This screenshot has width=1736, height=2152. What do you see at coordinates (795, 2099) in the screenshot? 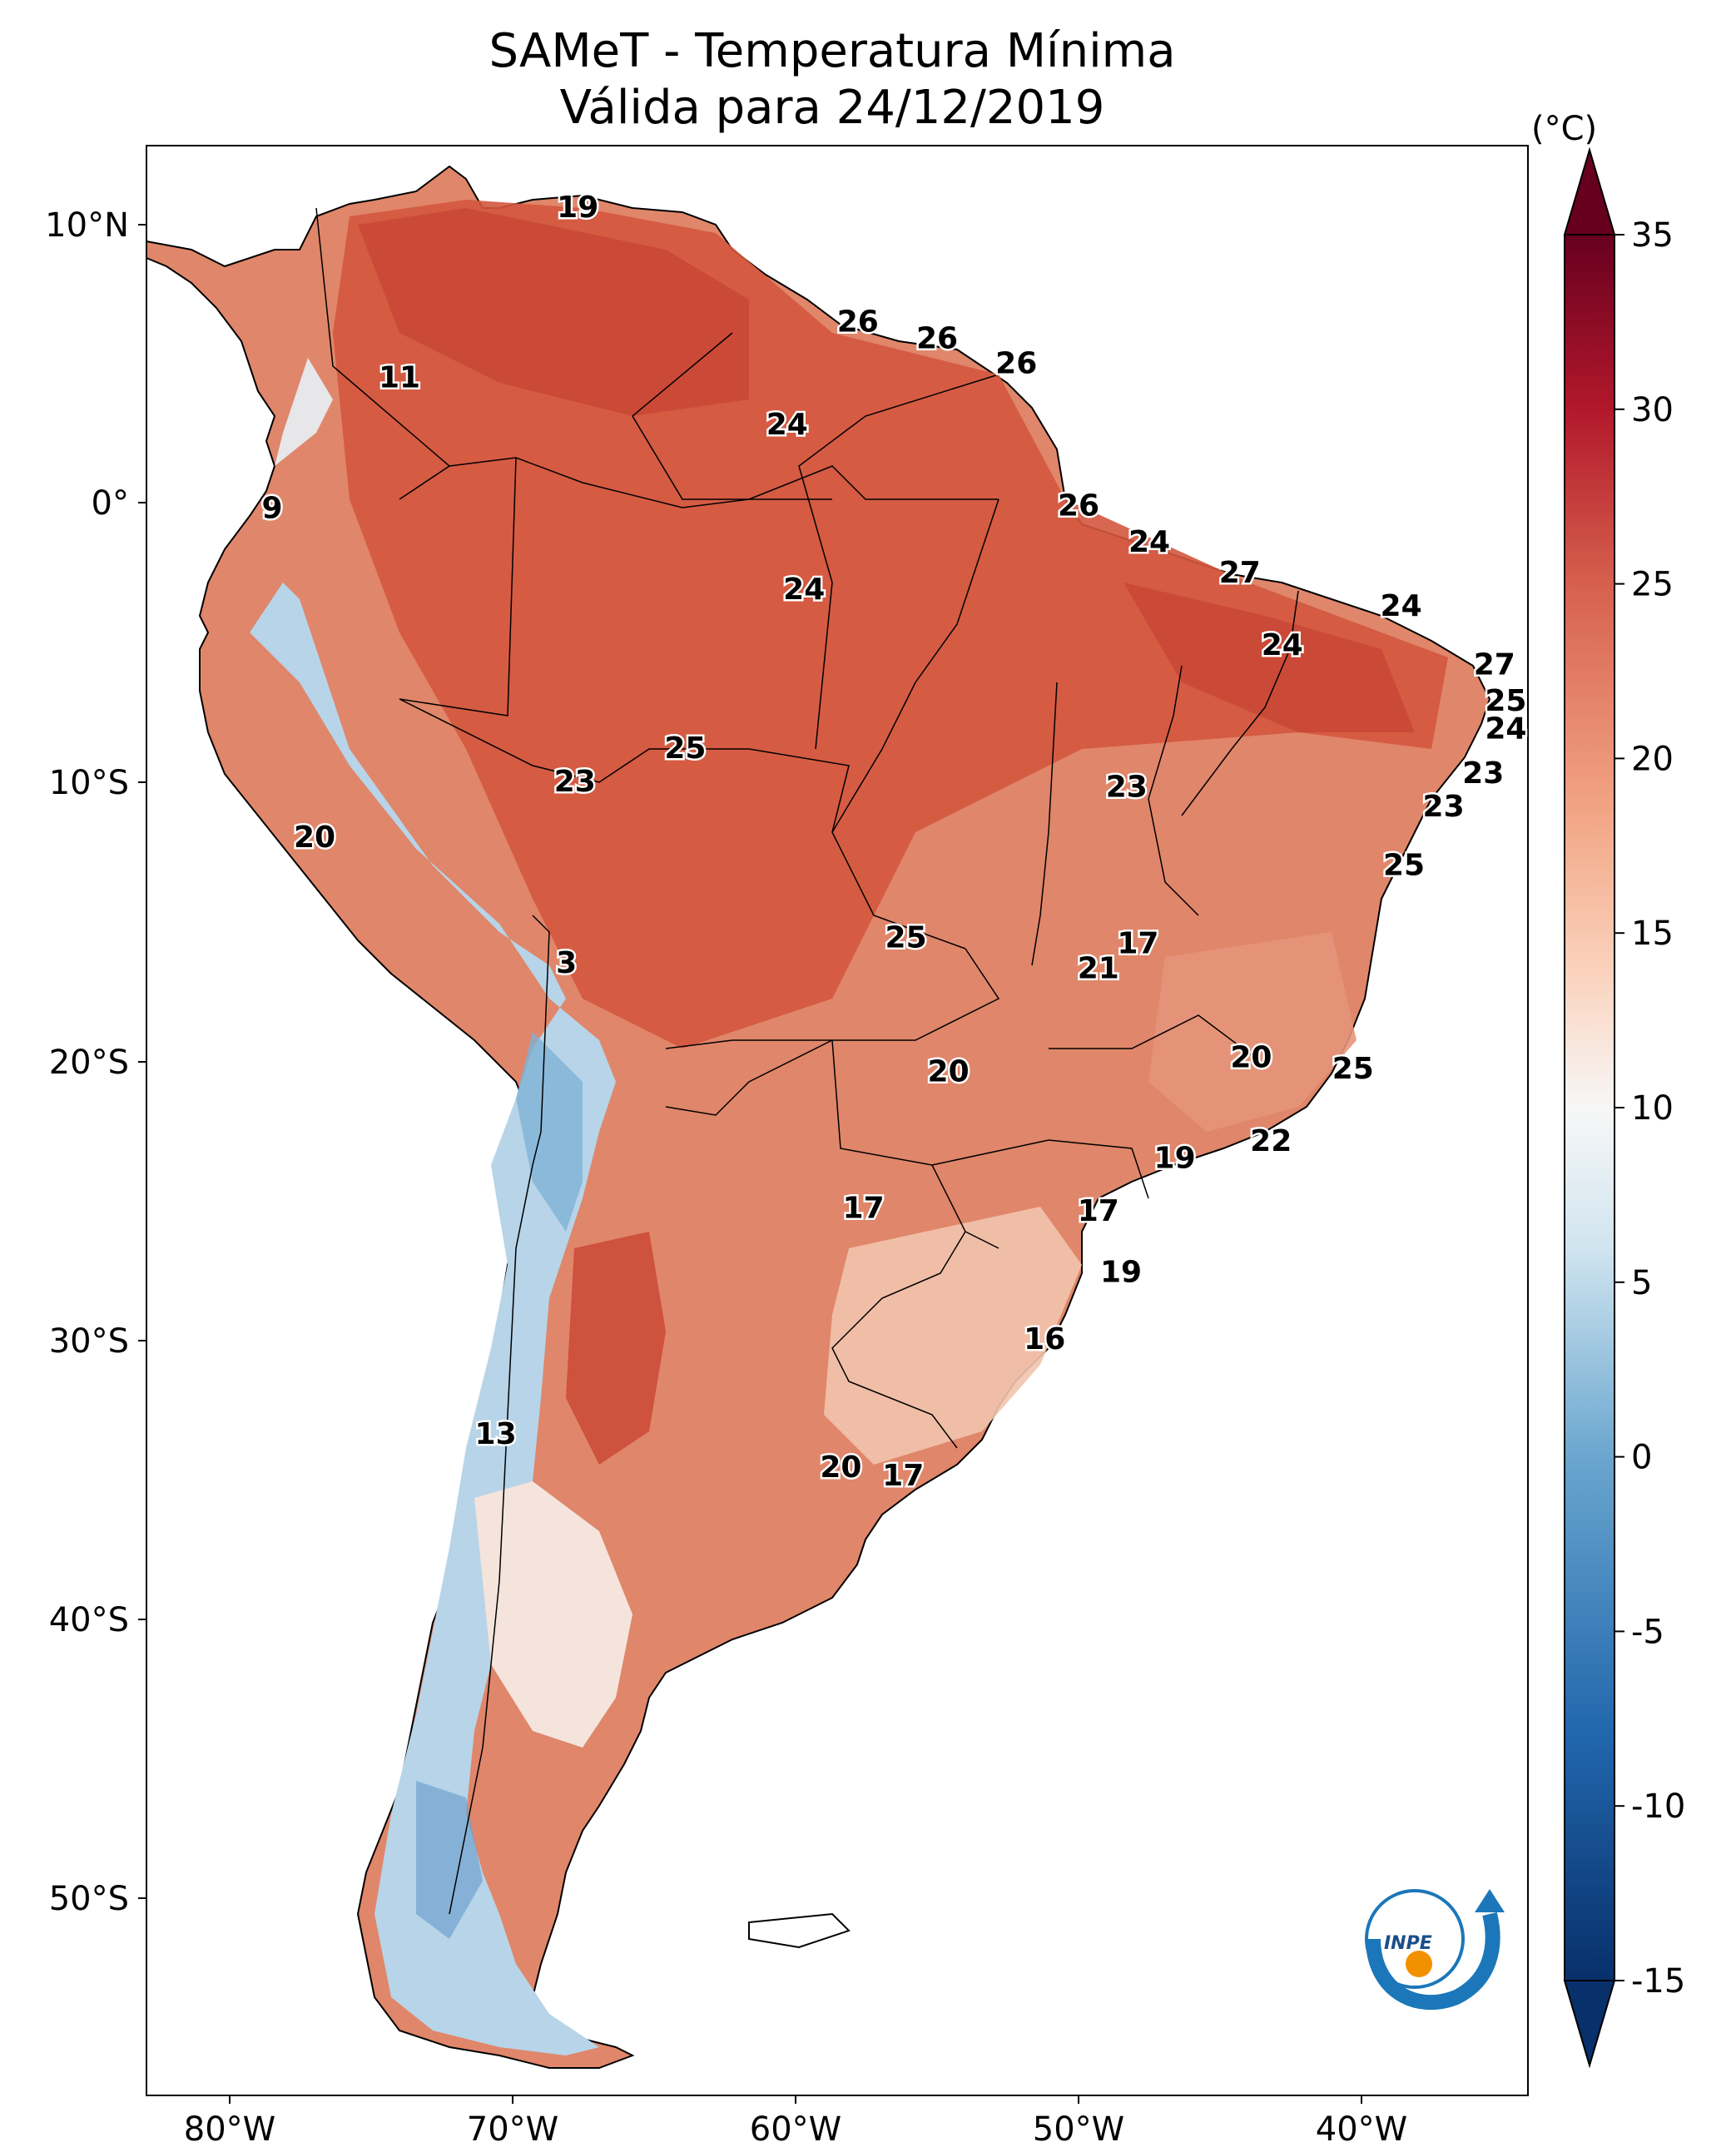
I see `lon-axis-ticks` at bounding box center [795, 2099].